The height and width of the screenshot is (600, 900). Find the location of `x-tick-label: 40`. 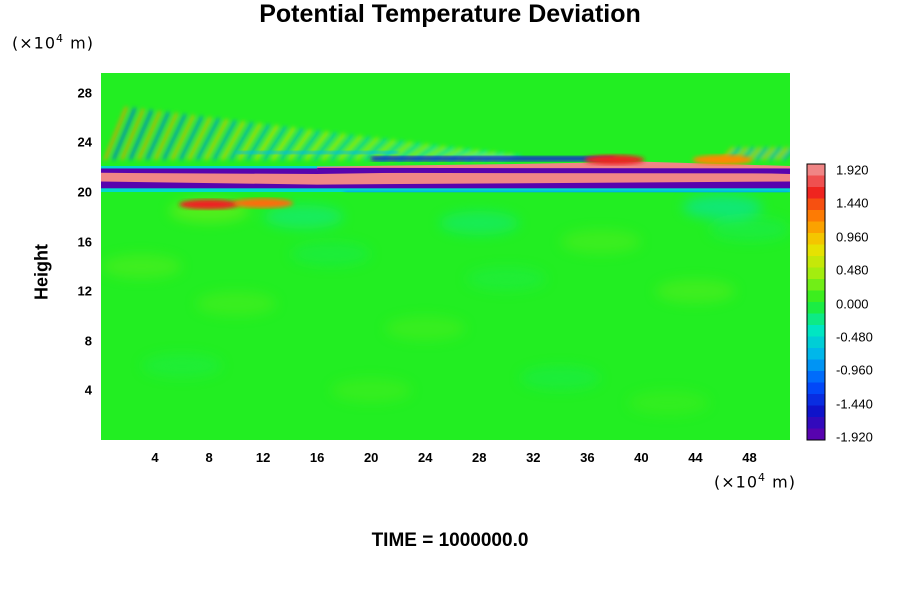

x-tick-label: 40 is located at coordinates (641, 457).